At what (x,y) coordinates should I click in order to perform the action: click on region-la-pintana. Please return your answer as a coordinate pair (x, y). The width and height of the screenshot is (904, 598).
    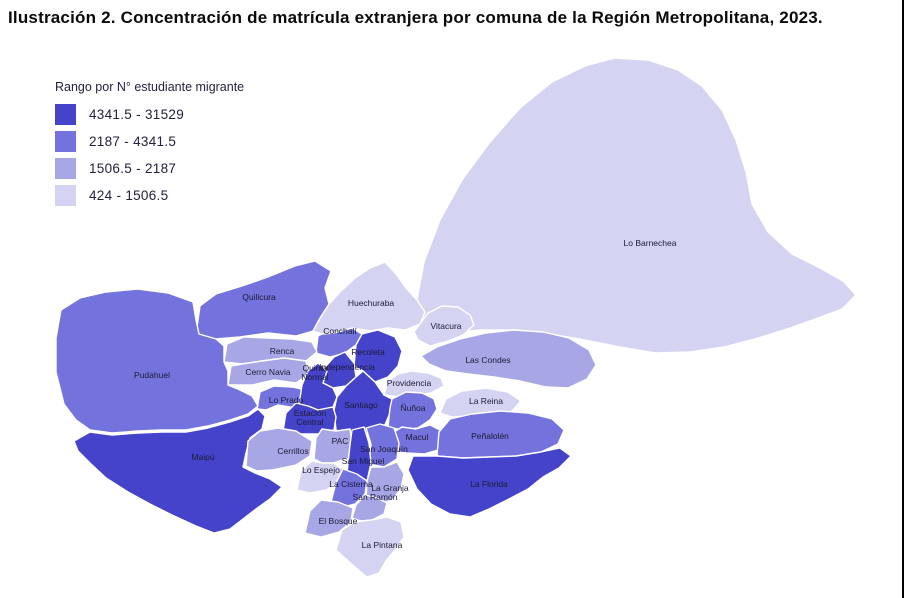
    Looking at the image, I should click on (370, 547).